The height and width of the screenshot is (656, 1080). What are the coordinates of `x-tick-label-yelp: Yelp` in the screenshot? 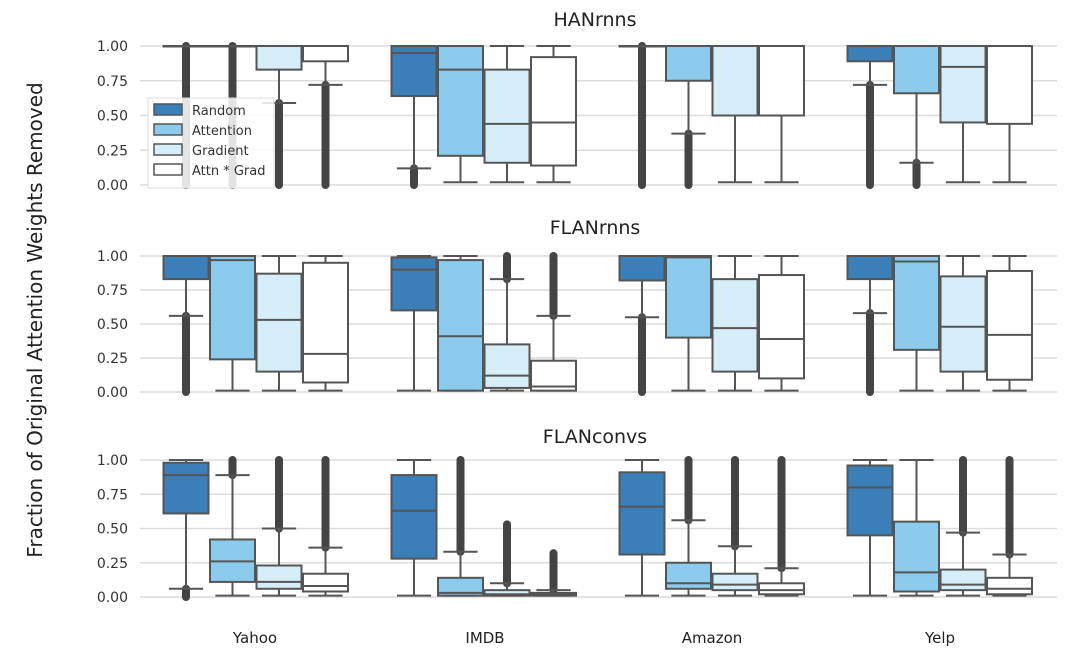 It's located at (939, 638).